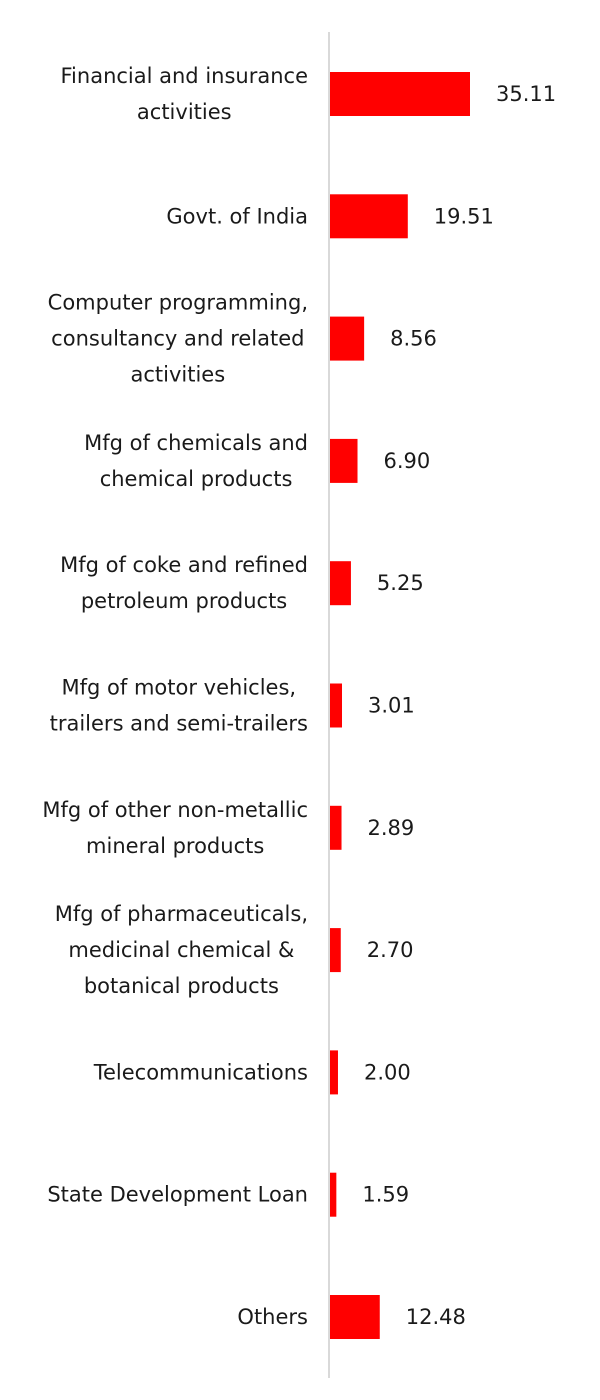 The height and width of the screenshot is (1400, 600). I want to click on category-label-line: Mfg of motor vehicles,, so click(179, 688).